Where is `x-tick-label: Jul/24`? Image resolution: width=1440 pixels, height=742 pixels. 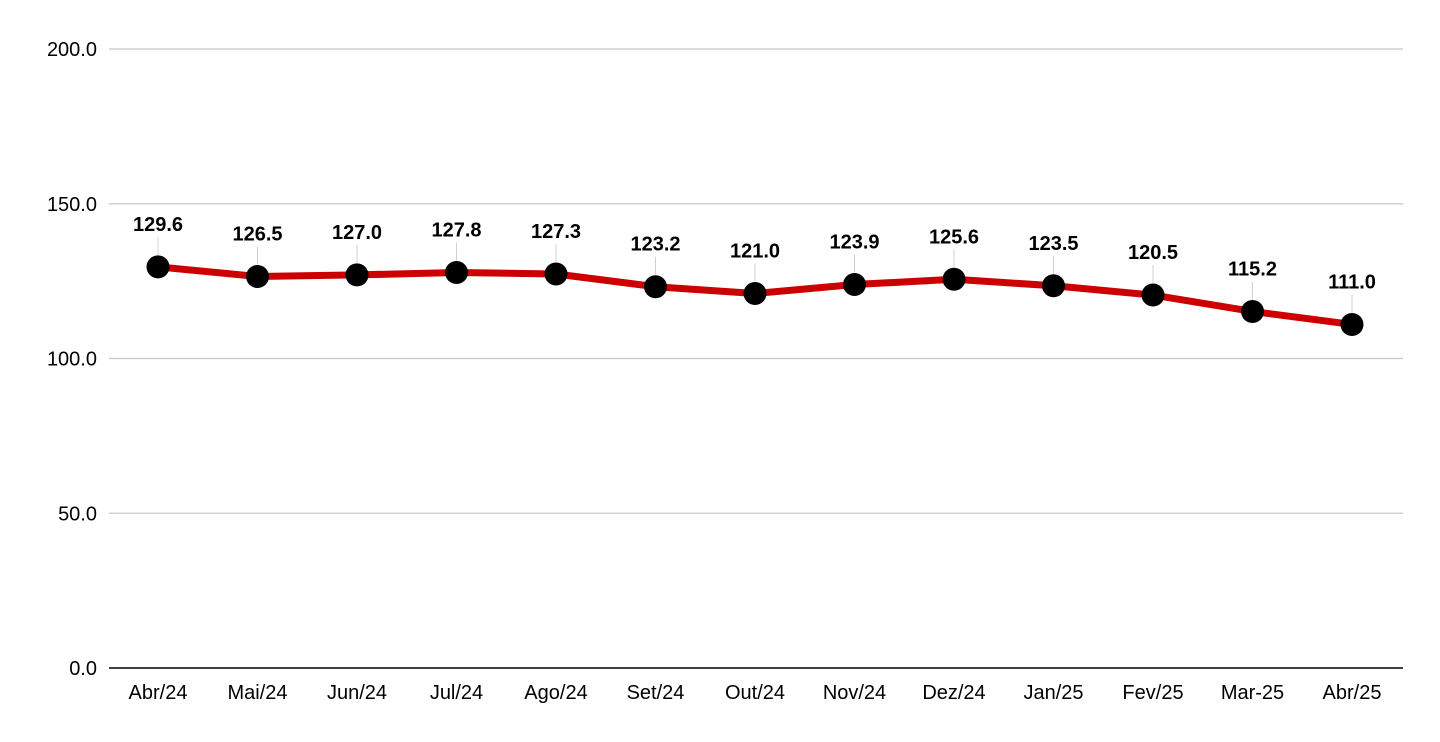
x-tick-label: Jul/24 is located at coordinates (456, 693).